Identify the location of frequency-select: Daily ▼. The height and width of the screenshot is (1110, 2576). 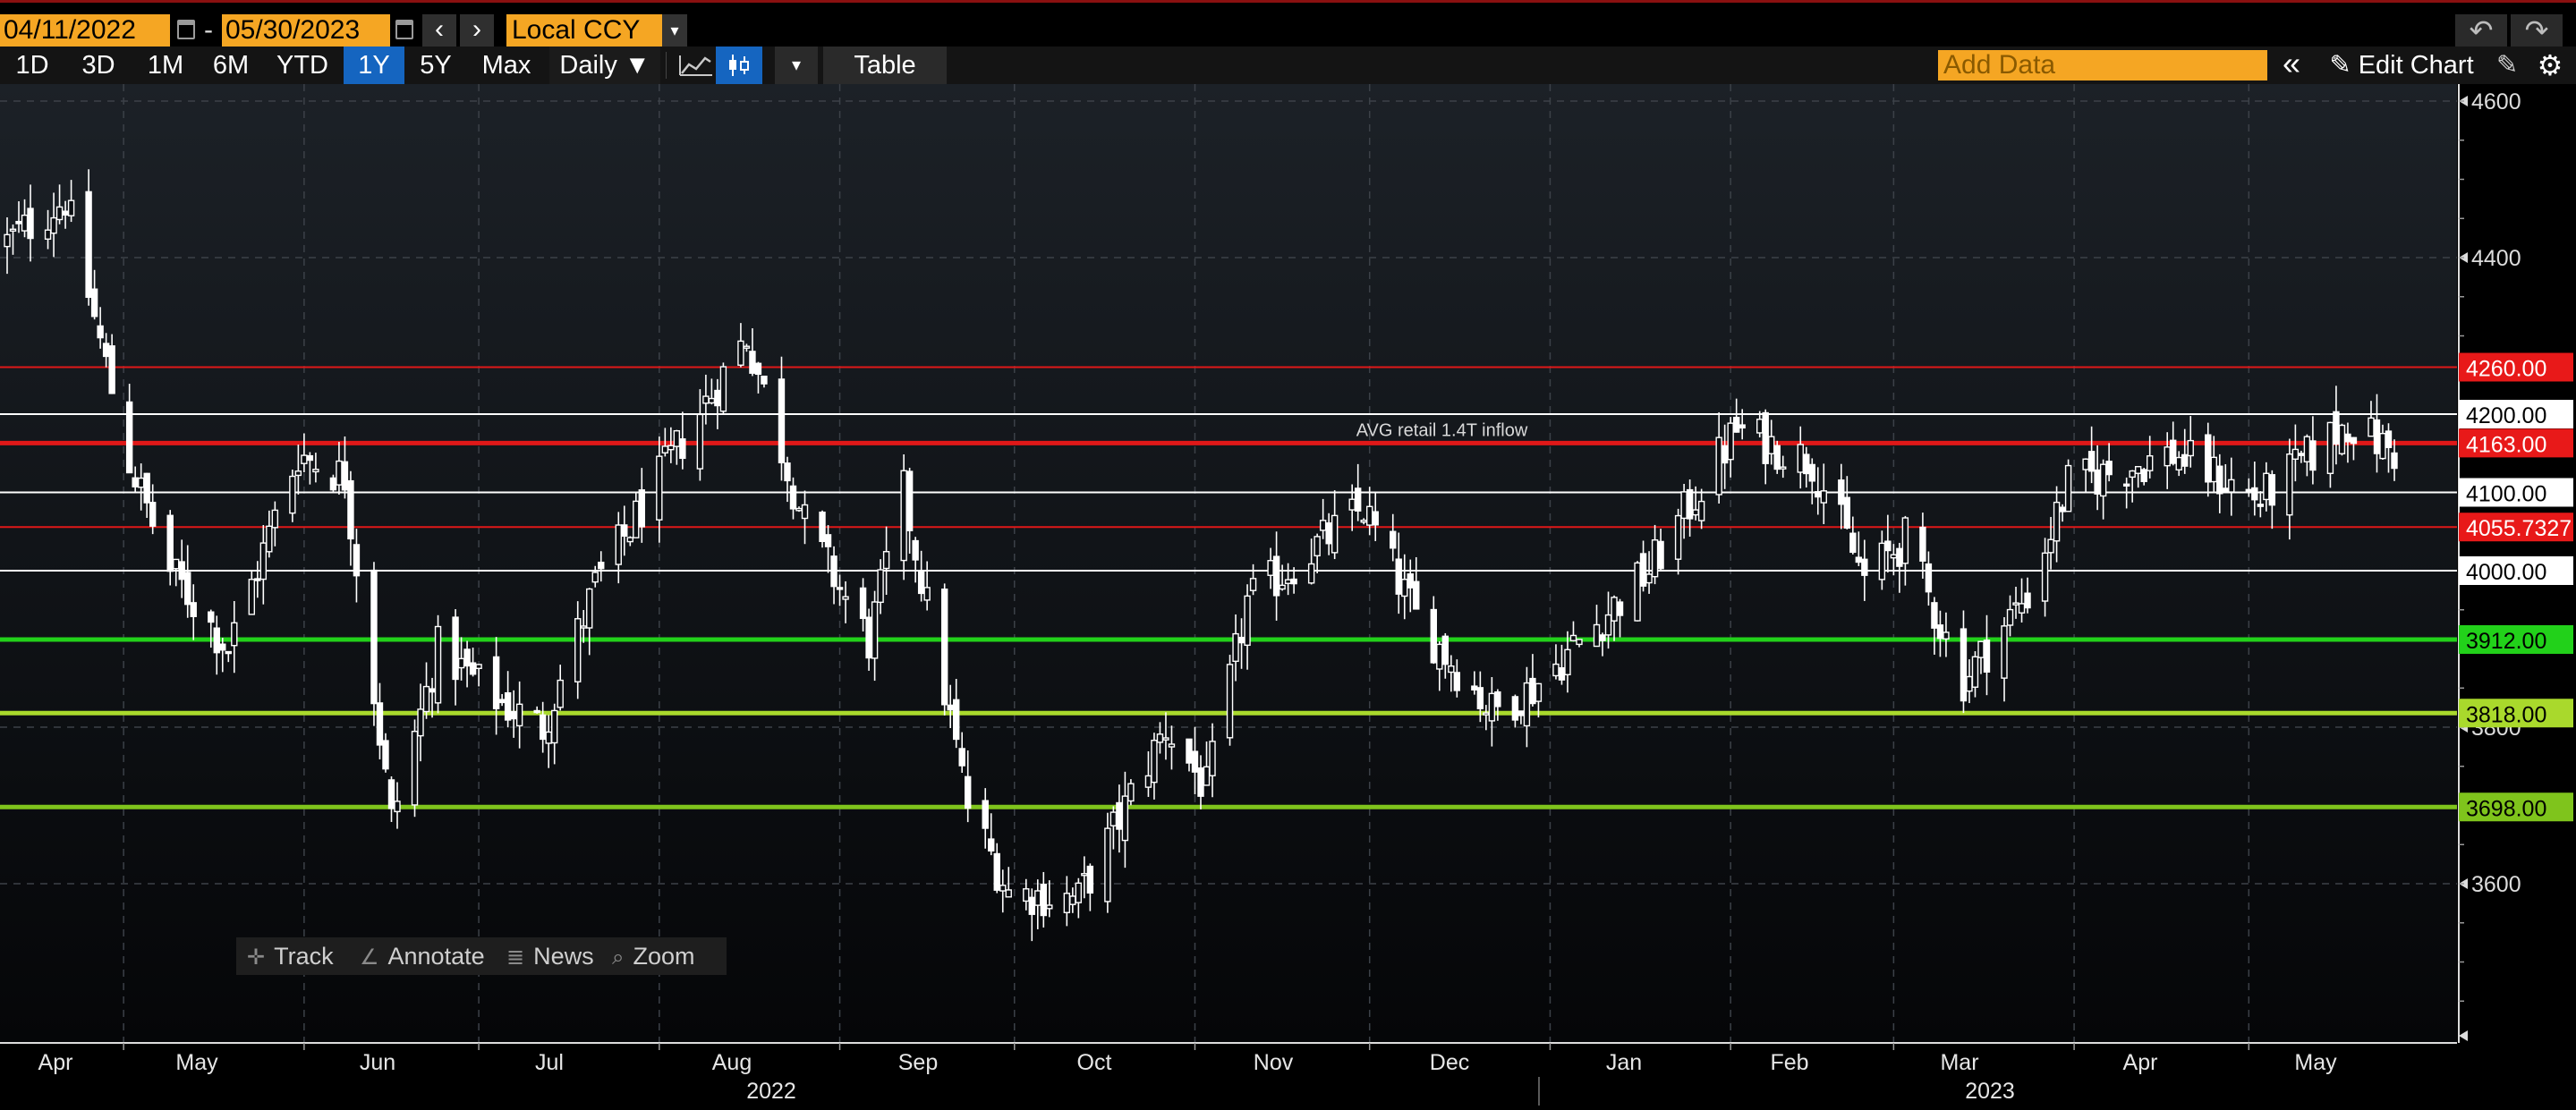
(604, 65).